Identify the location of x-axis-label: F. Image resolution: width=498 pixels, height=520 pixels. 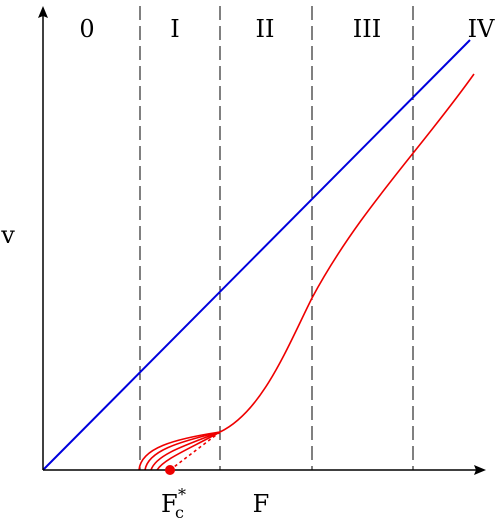
(261, 504).